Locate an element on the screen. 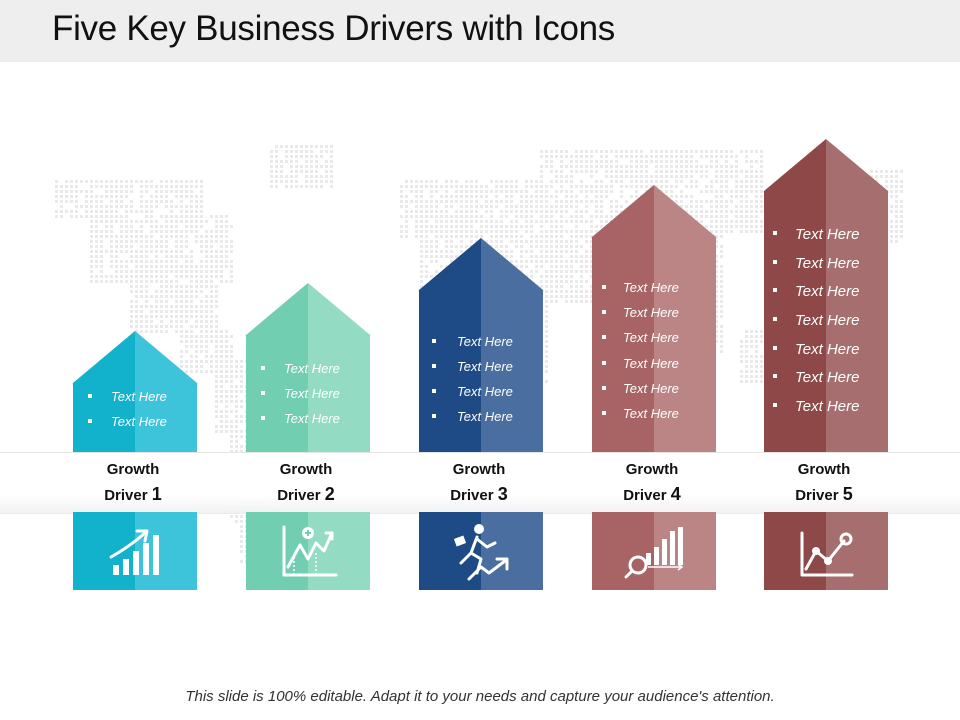  title-bar: Five Key Business Drivers with Icons is located at coordinates (480, 31).